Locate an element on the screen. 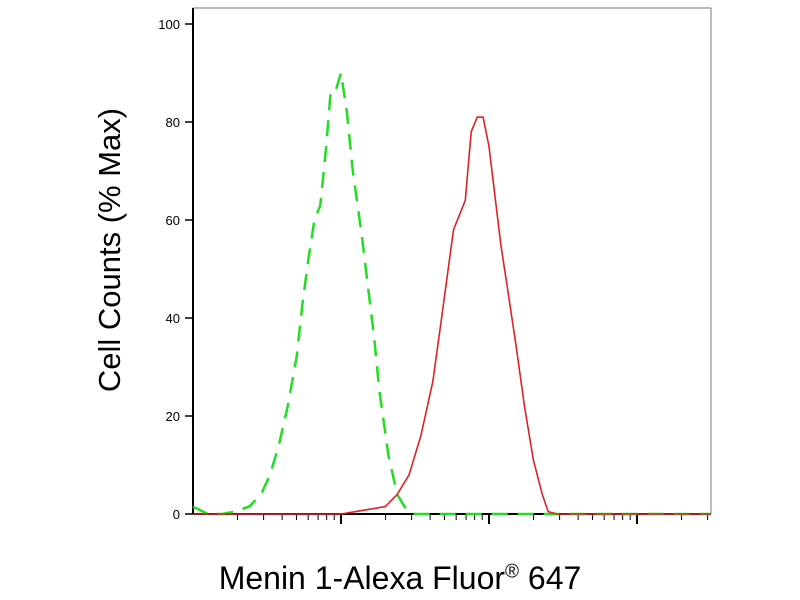 Image resolution: width=800 pixels, height=600 pixels. x-axis-label-space is located at coordinates (523, 578).